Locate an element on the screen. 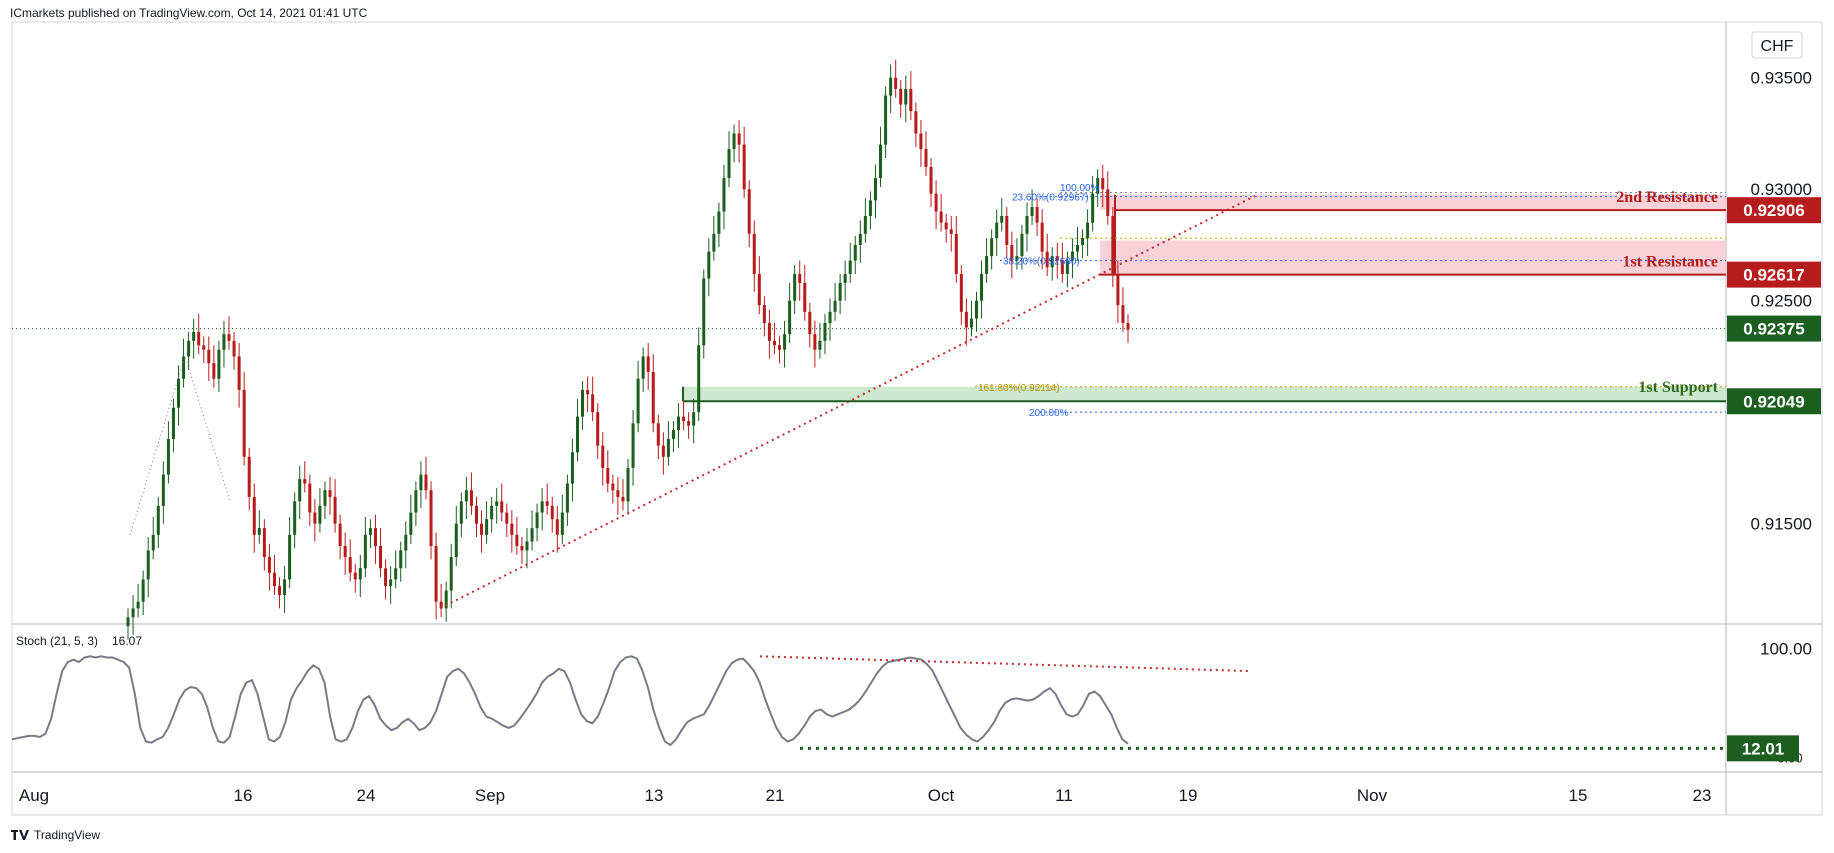  price-tick-label: 0.93500 is located at coordinates (1781, 78).